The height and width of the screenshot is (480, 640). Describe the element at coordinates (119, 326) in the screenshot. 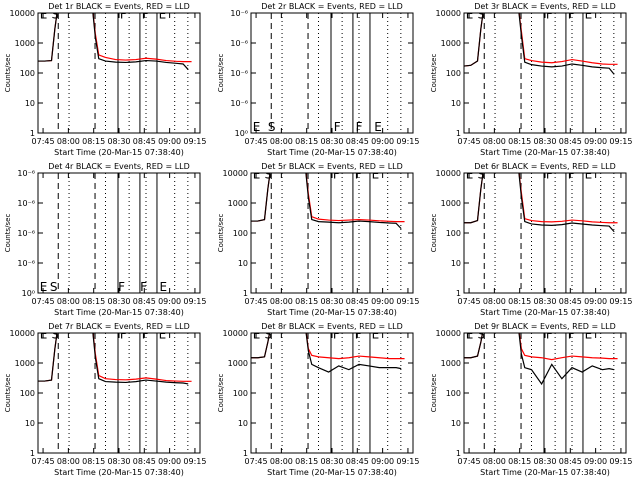

I see `chart-title: Det 7r BLACK = Events, RED = LLD` at that location.